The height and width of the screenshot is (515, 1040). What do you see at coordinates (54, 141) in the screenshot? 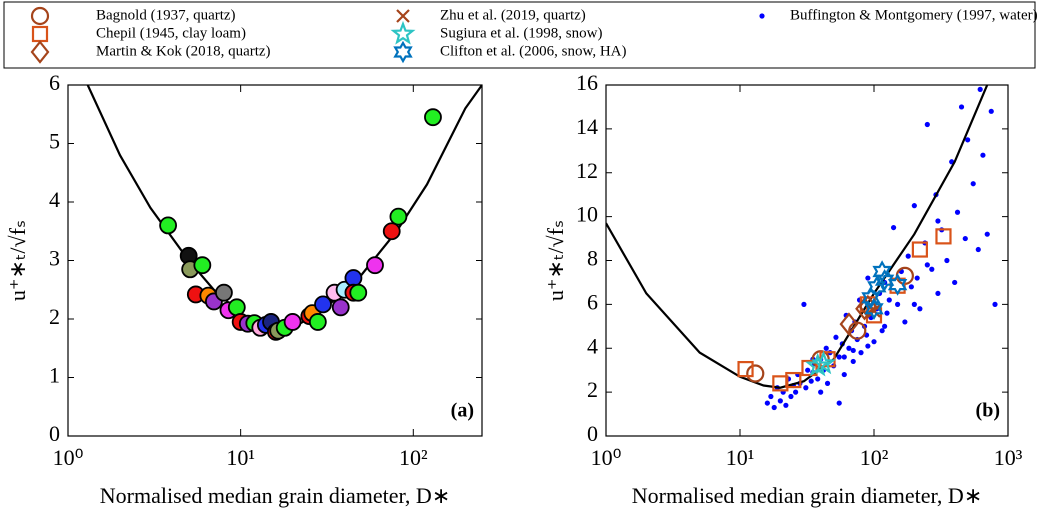
I see `y-tick-label: 5` at bounding box center [54, 141].